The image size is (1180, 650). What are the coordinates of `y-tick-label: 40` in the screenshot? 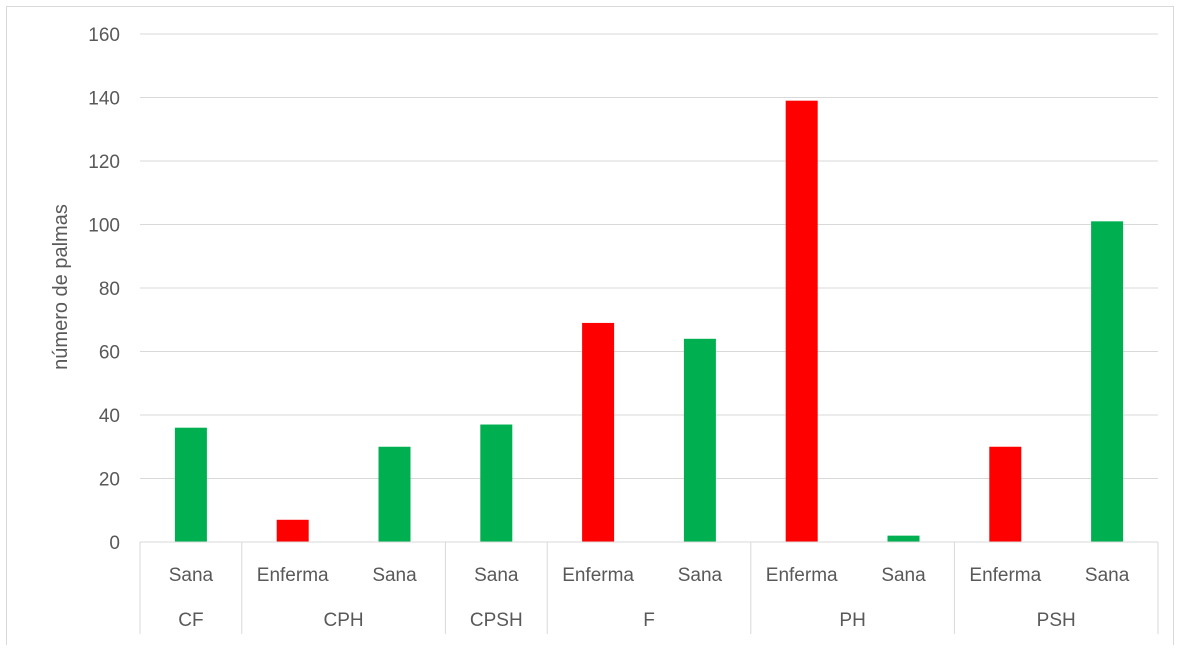 It's located at (109, 416).